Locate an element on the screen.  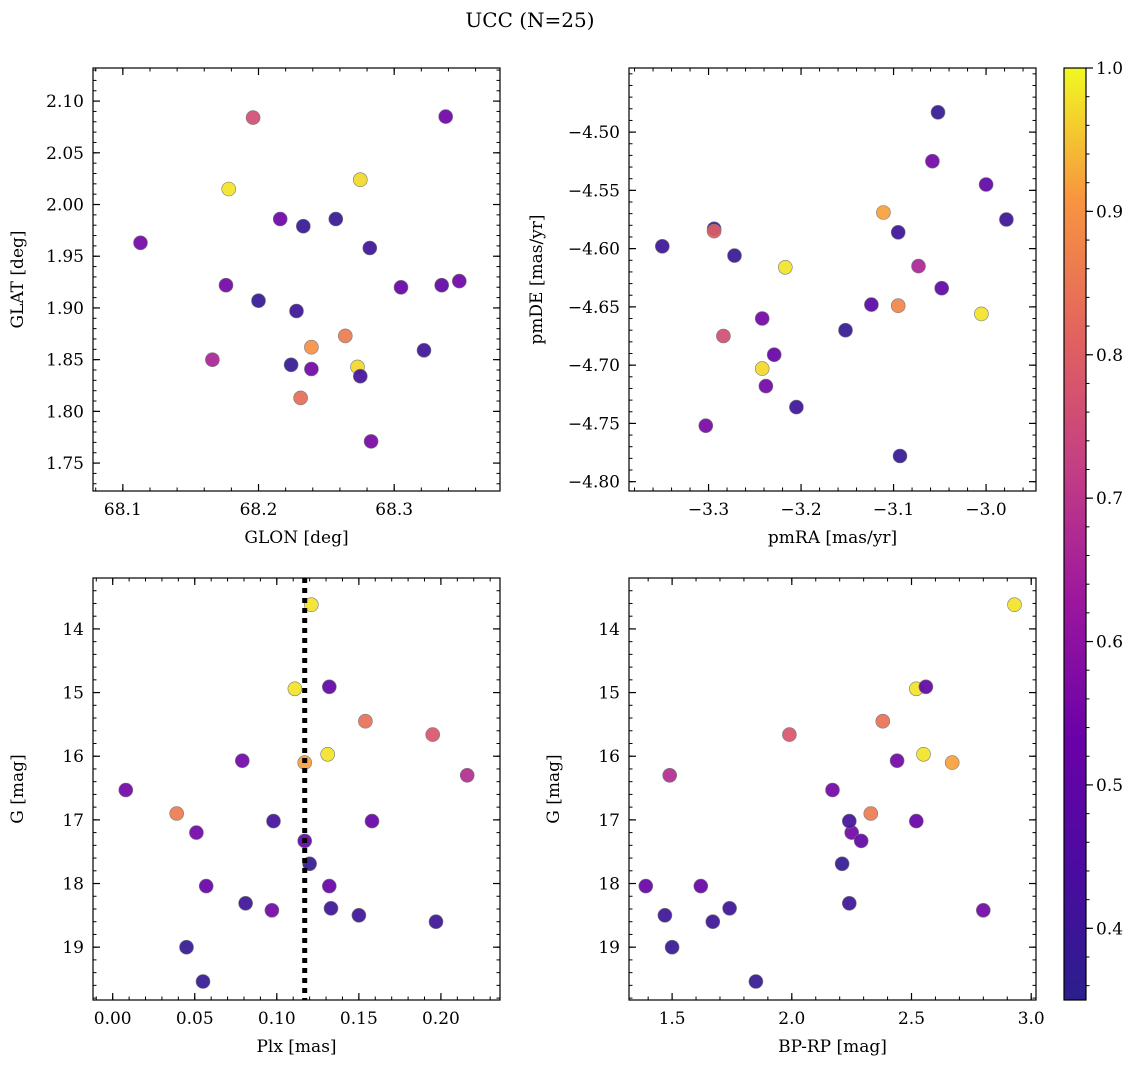
x-tick-label: 68.1 is located at coordinates (123, 510).